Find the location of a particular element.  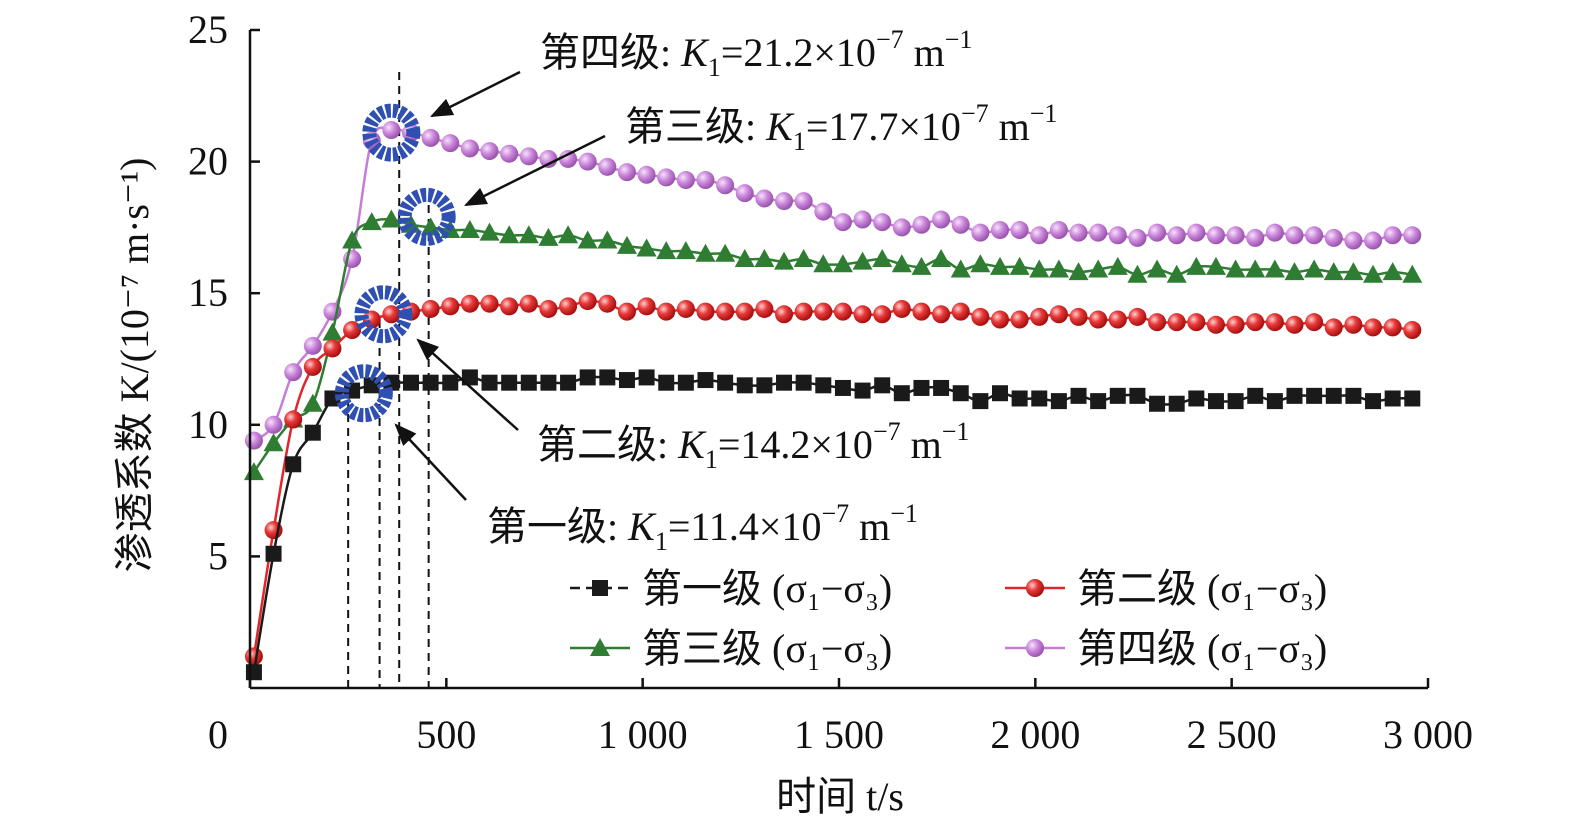

legend-label: 第四级 (σ₁−σ₃) is located at coordinates (1202, 648).